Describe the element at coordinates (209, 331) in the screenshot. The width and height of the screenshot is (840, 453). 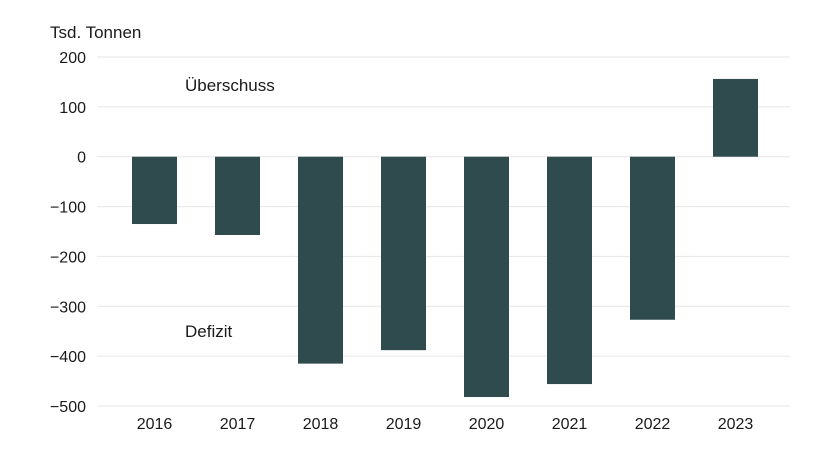
I see `deficit-annotation: Defizit` at that location.